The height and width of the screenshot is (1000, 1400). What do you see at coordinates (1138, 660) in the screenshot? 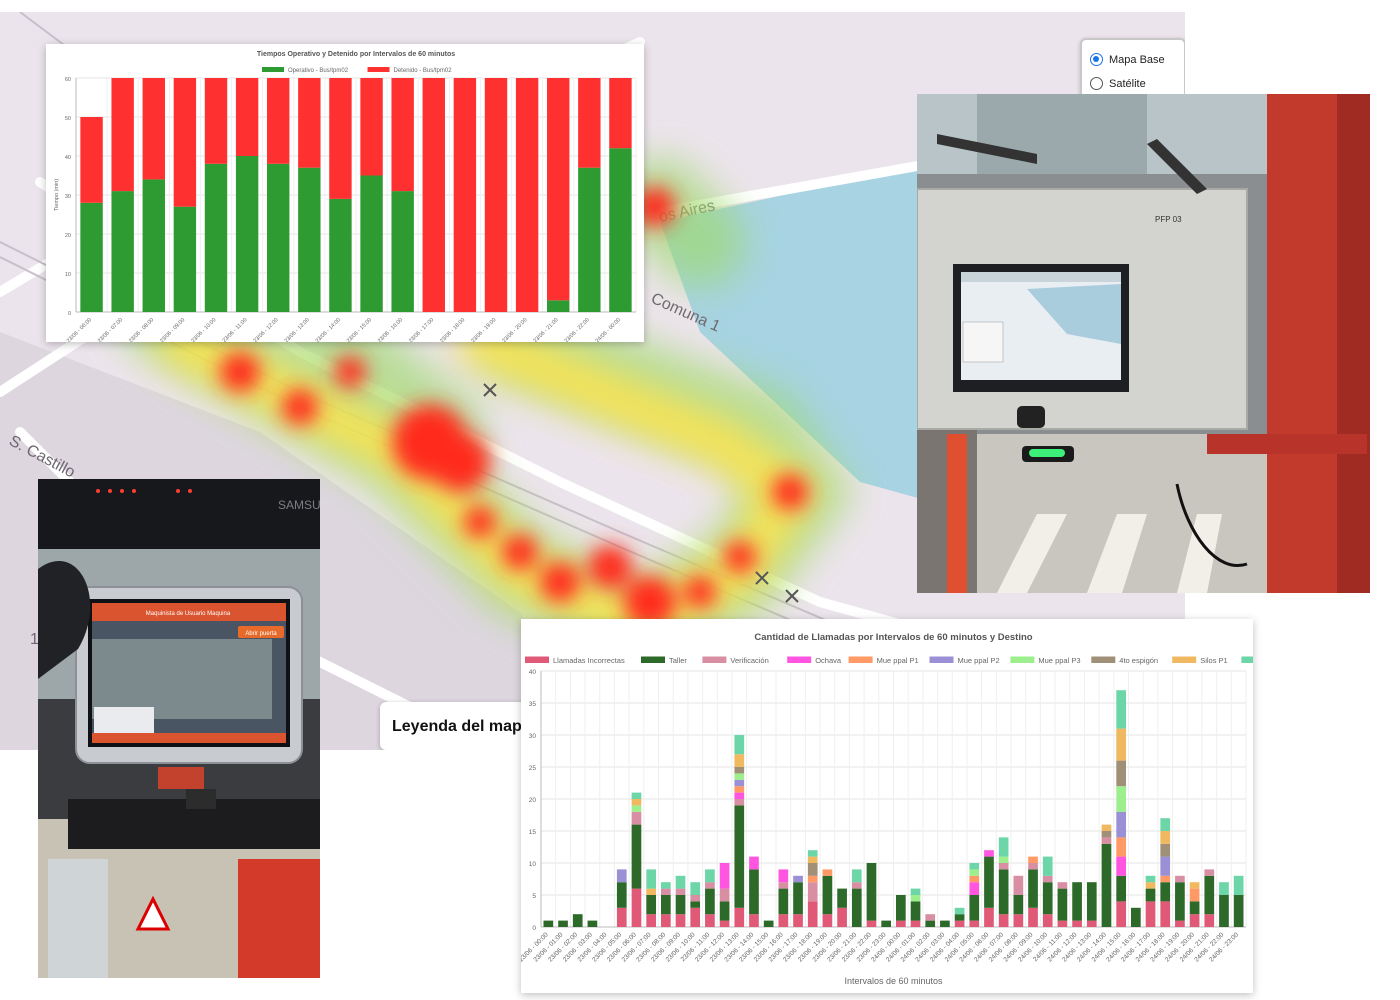
I see `chart2-legend-label: 4to espigón` at bounding box center [1138, 660].